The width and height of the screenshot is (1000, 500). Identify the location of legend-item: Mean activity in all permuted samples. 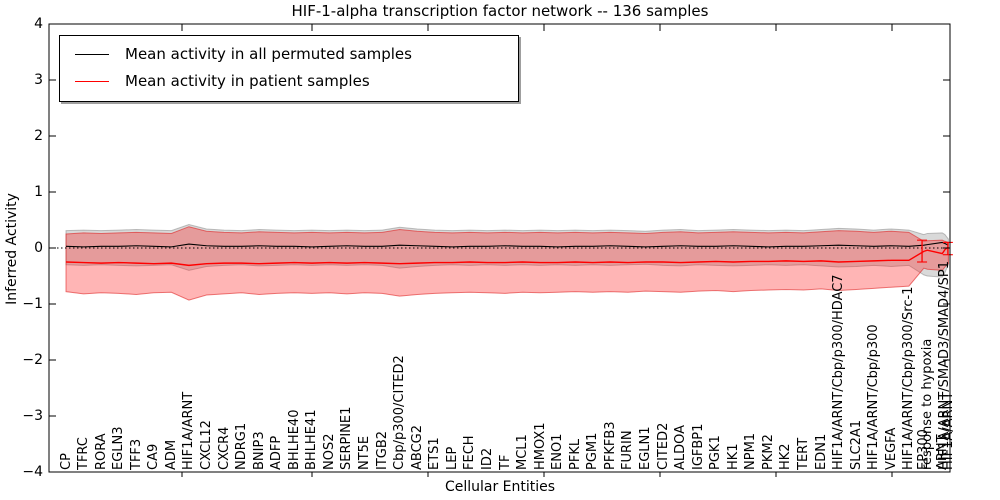
(289, 54).